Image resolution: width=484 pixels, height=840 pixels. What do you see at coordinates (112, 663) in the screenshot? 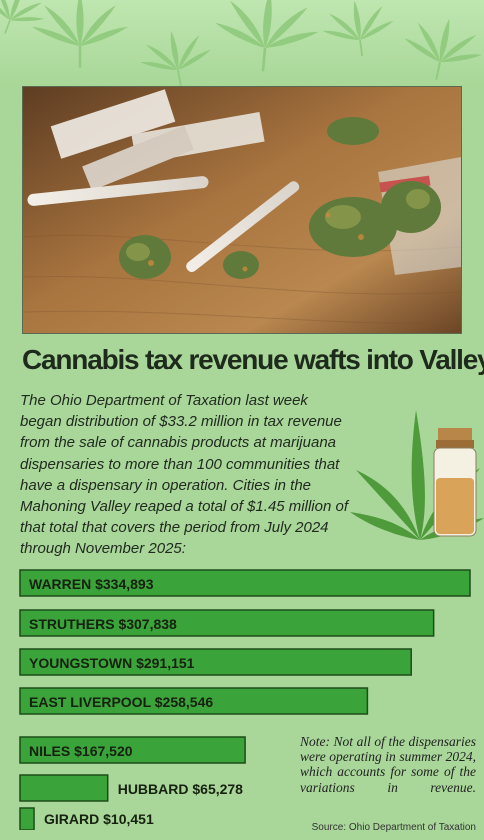
I see `bar-label-youngstown: YOUNGSTOWN $291,151` at bounding box center [112, 663].